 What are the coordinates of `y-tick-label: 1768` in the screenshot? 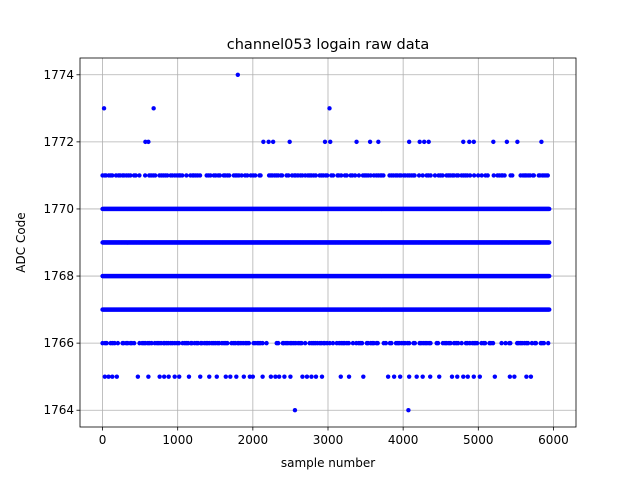 It's located at (58, 276).